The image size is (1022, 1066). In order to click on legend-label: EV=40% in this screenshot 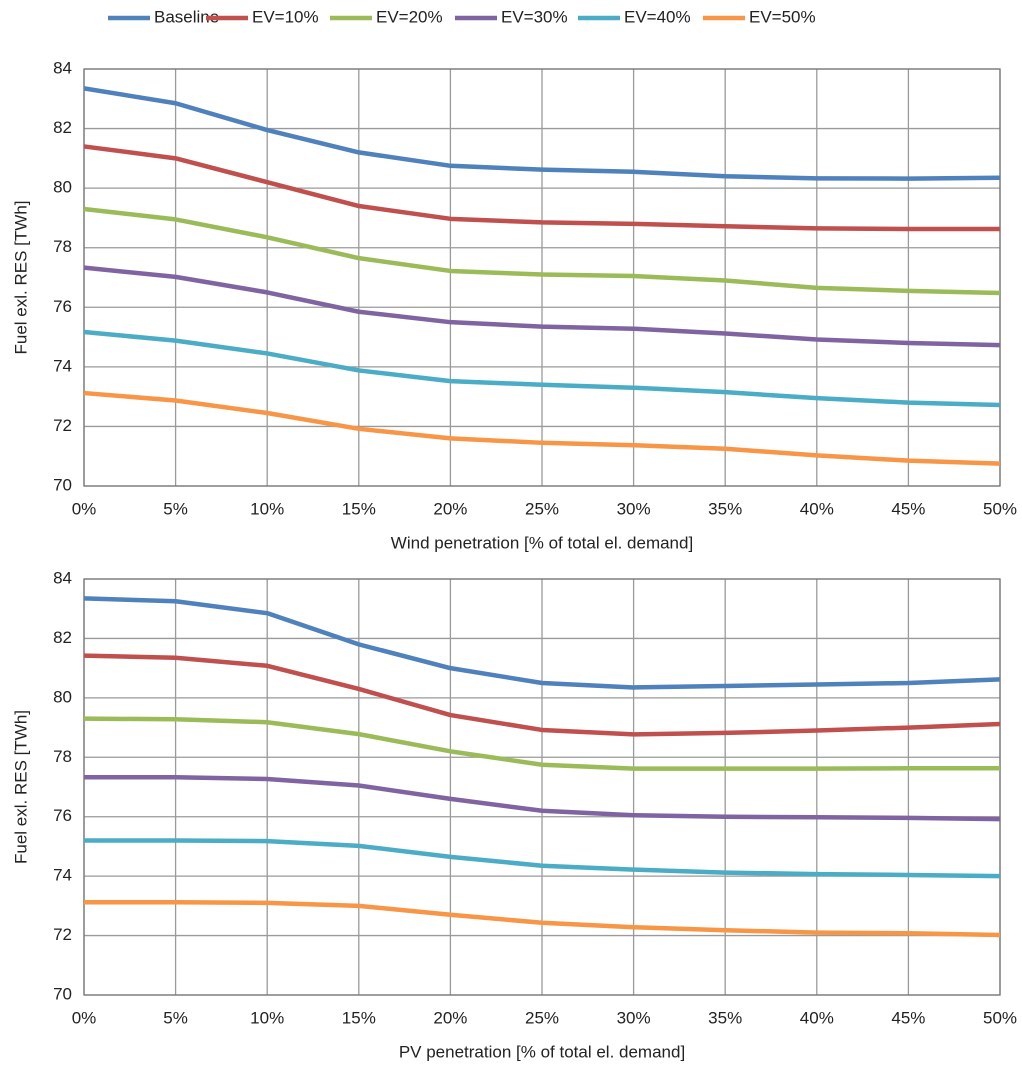, I will do `click(657, 16)`.